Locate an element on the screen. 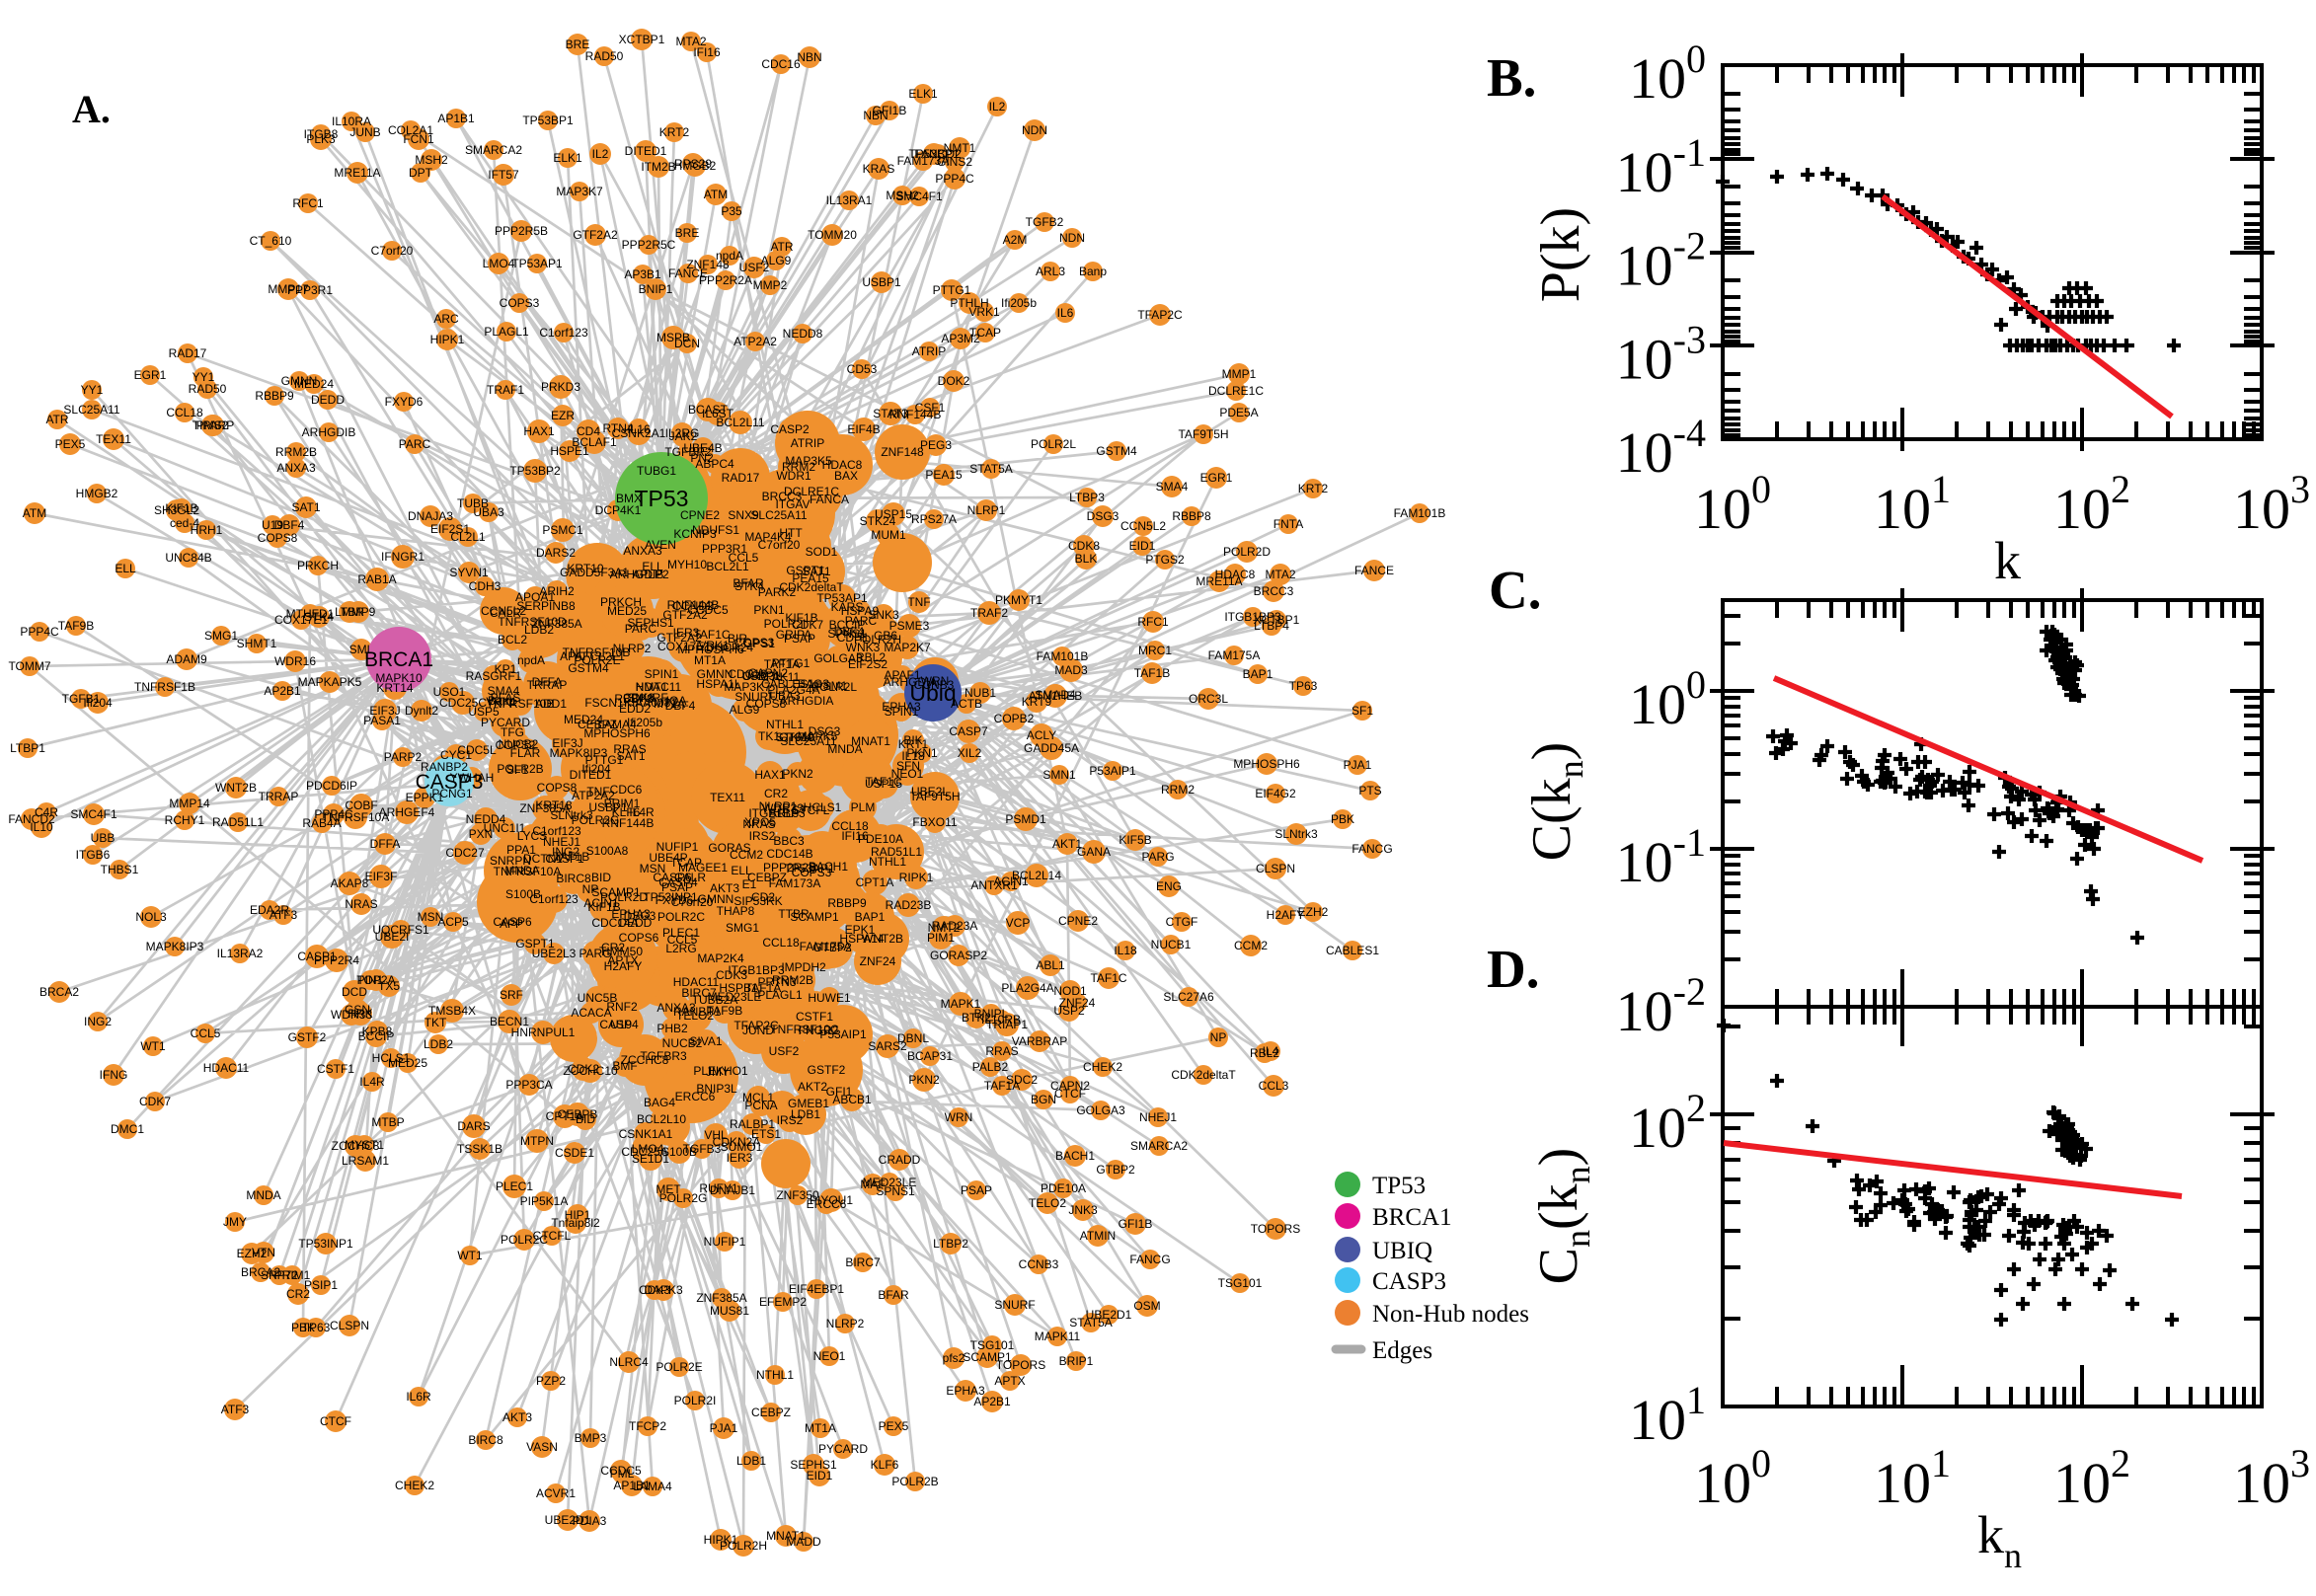 This screenshot has height=1596, width=2316. svg-text: UBA3 is located at coordinates (785, 696).